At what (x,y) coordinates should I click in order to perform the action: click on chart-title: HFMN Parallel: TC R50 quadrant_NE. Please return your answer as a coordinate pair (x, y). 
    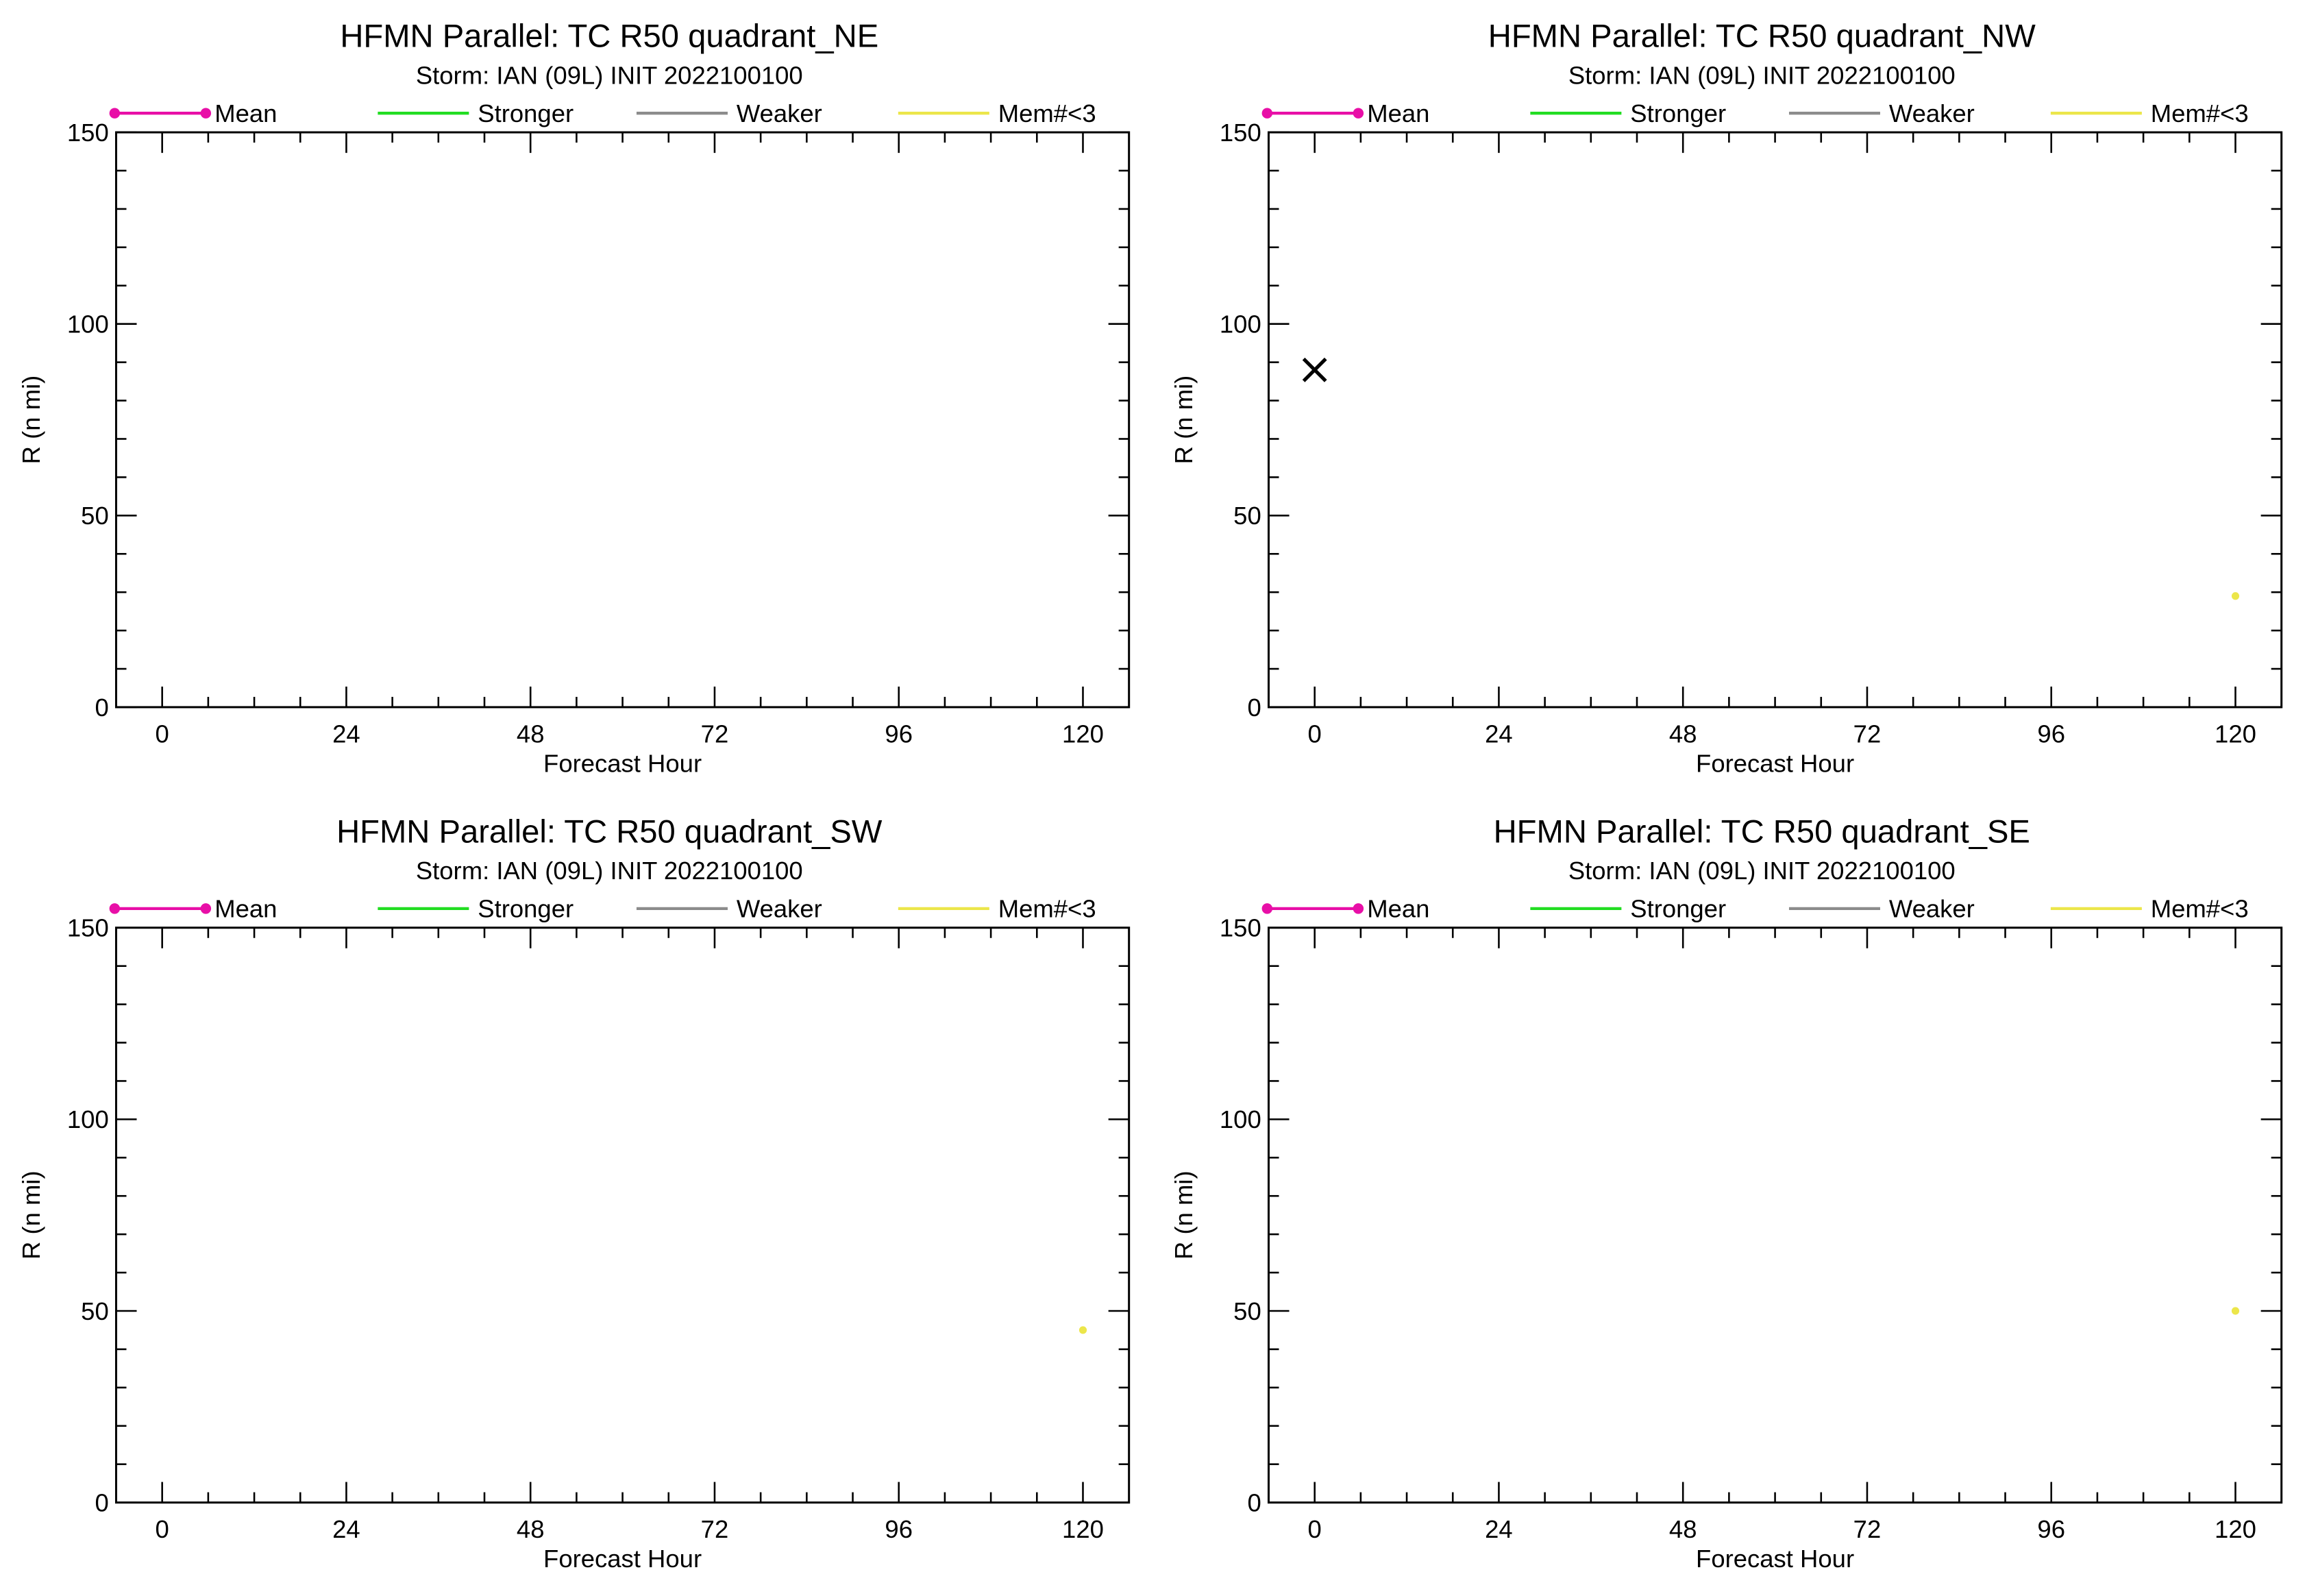
    Looking at the image, I should click on (609, 37).